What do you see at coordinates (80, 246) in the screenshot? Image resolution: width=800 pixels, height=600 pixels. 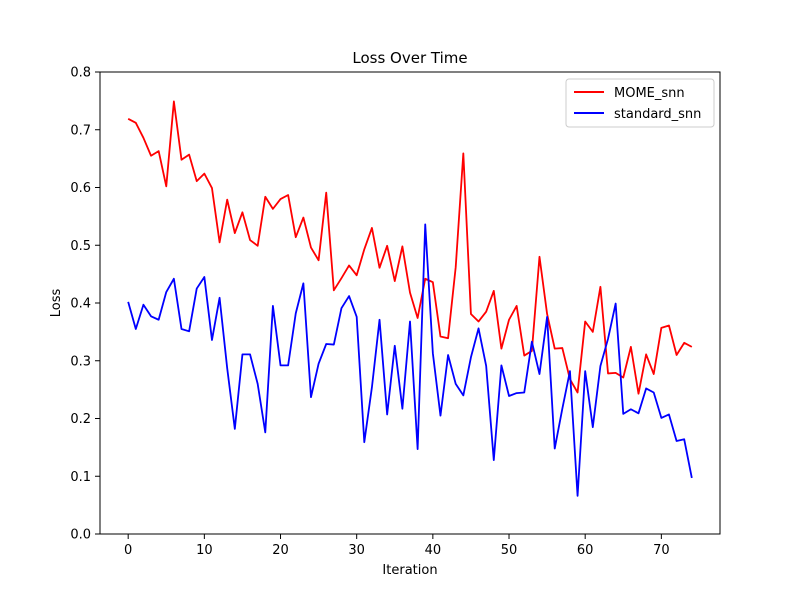 I see `y-tick-label: 0.5` at bounding box center [80, 246].